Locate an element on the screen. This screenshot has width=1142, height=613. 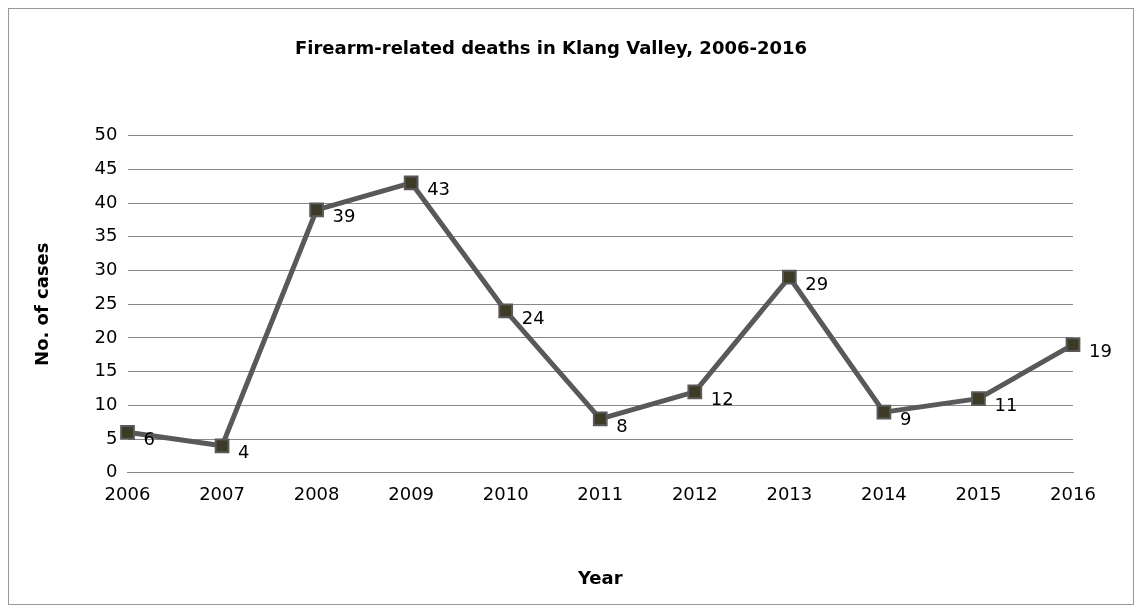
x-tick-label: 2008 is located at coordinates (316, 494).